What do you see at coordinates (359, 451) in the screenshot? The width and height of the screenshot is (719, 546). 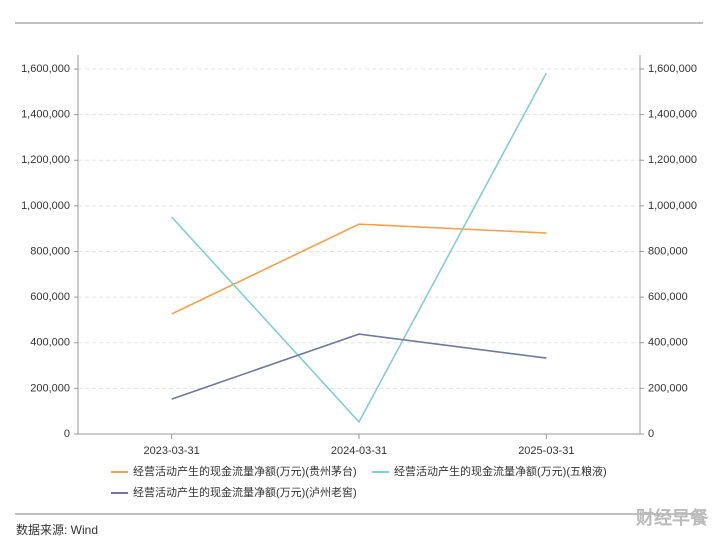 I see `x-tick-label: 2024-03-31` at bounding box center [359, 451].